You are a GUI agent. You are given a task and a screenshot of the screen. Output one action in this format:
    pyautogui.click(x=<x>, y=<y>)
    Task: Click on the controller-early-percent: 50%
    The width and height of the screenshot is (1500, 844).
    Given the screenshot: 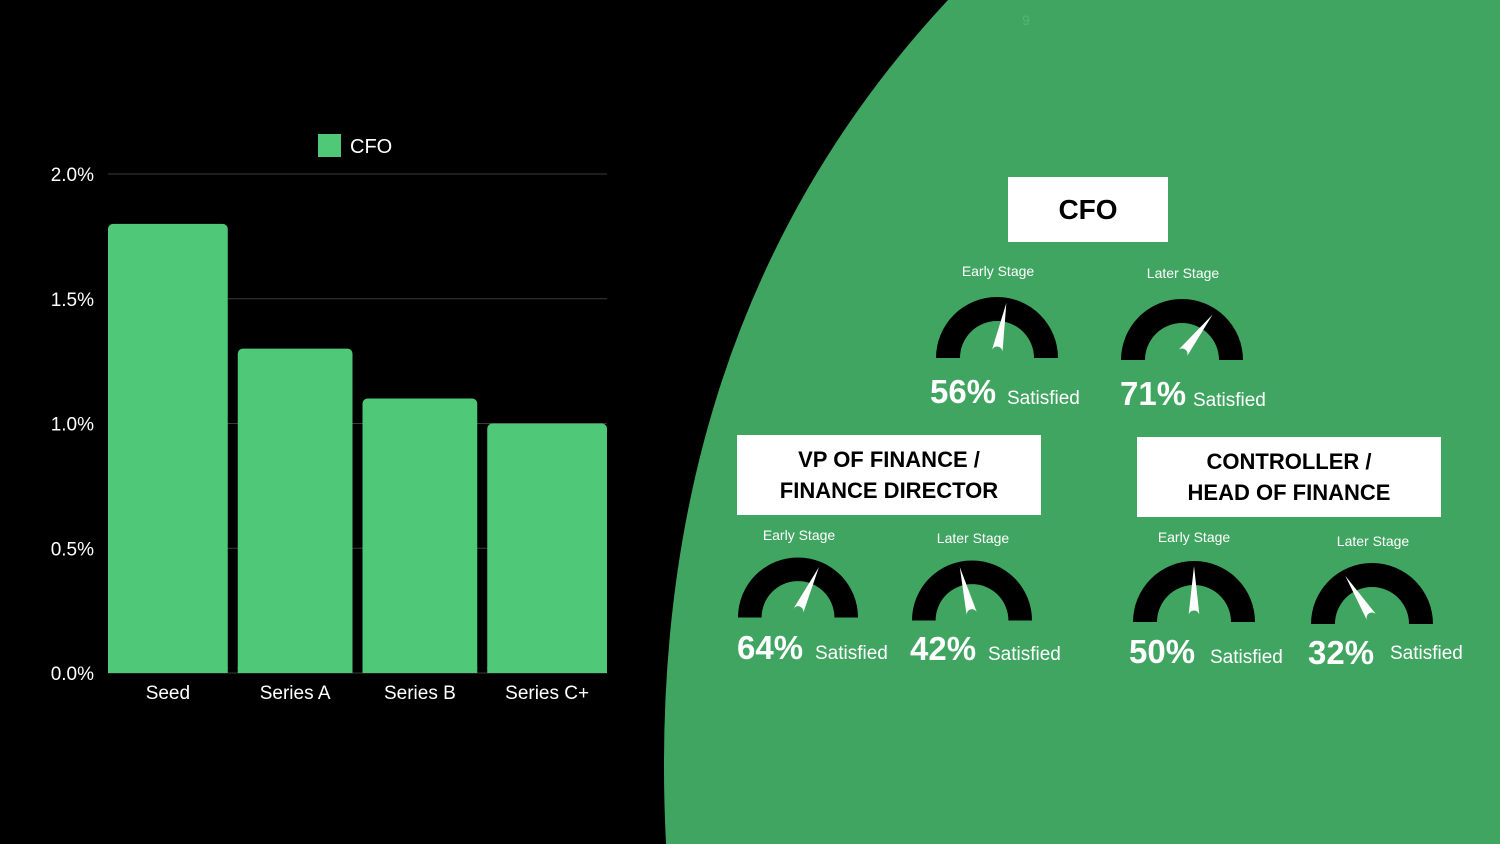 What is the action you would take?
    pyautogui.click(x=1162, y=651)
    